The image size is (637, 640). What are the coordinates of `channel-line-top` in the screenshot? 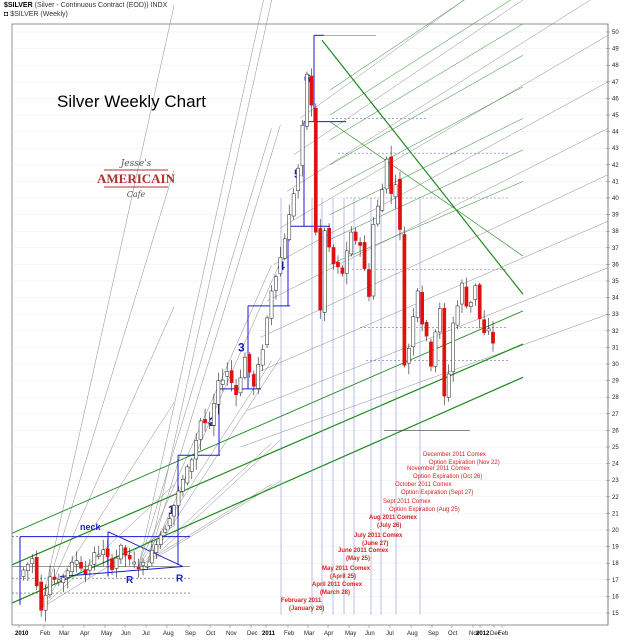 It's located at (422, 167).